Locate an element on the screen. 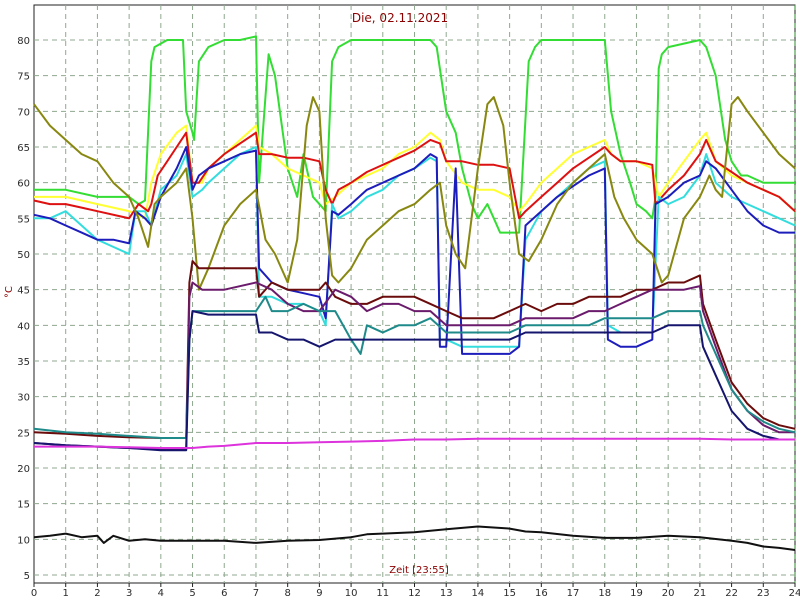 Image resolution: width=800 pixels, height=600 pixels. x-tick-label: 15 is located at coordinates (509, 593).